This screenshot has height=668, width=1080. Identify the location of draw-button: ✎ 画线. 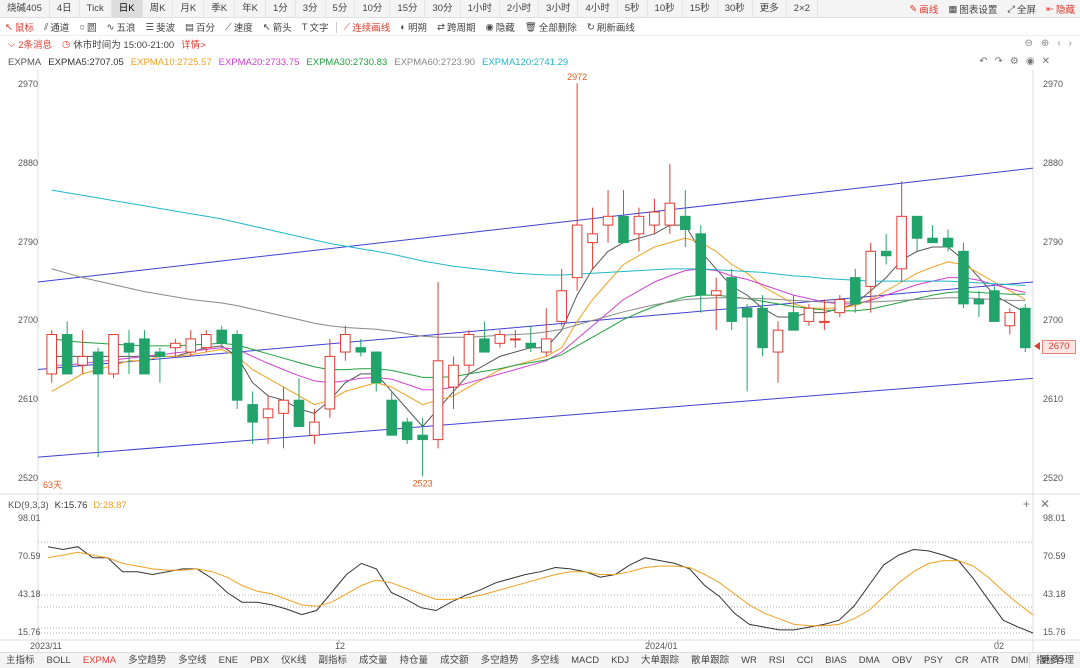
(923, 9).